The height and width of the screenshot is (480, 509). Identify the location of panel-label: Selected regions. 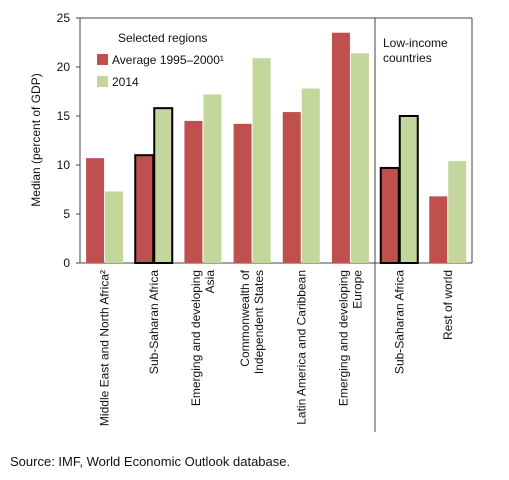
(162, 38).